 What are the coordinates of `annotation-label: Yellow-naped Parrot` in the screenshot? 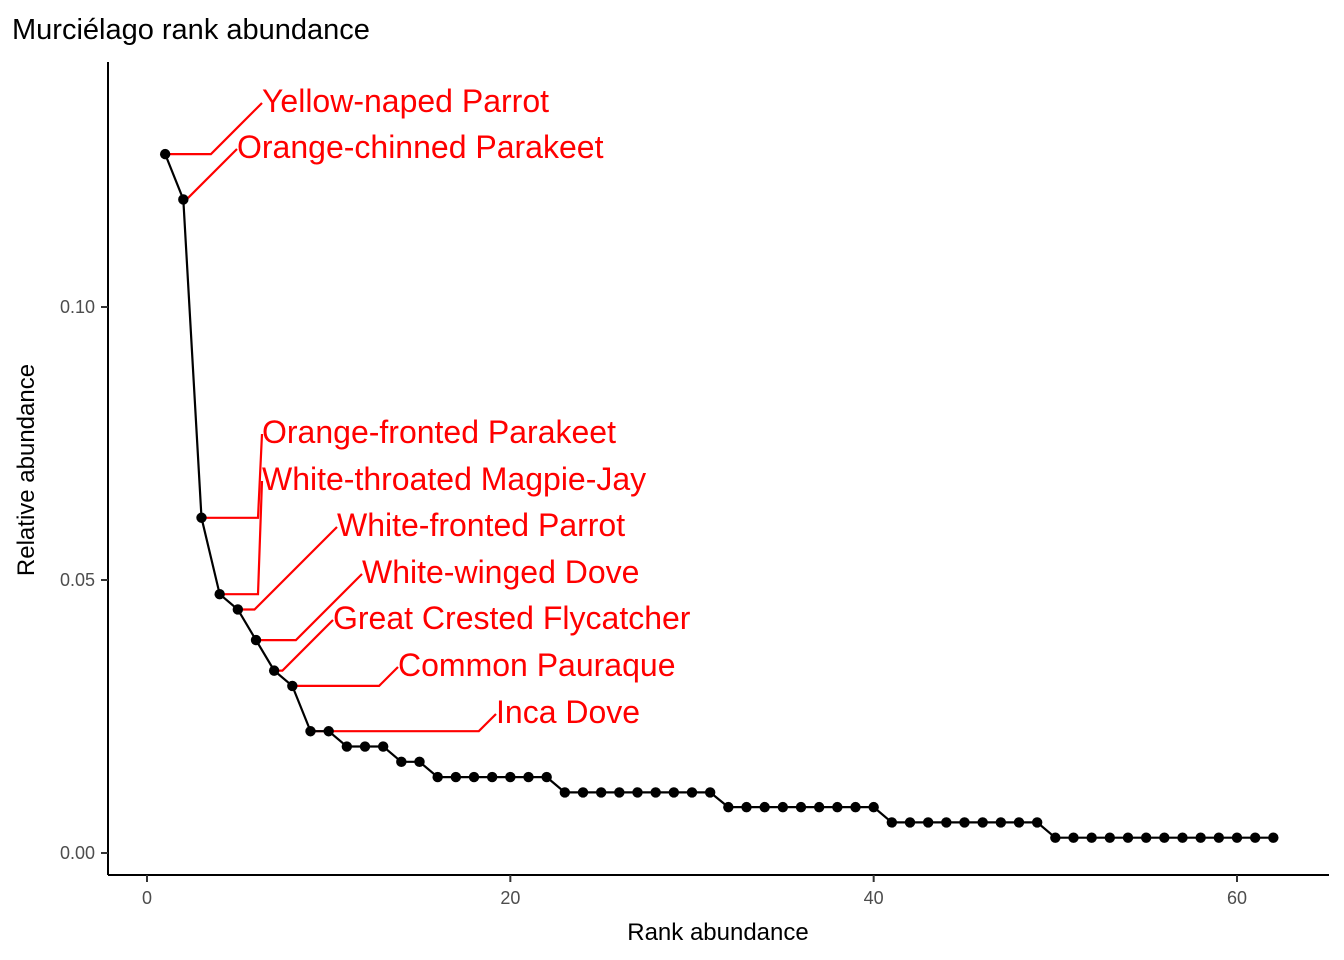 It's located at (405, 101).